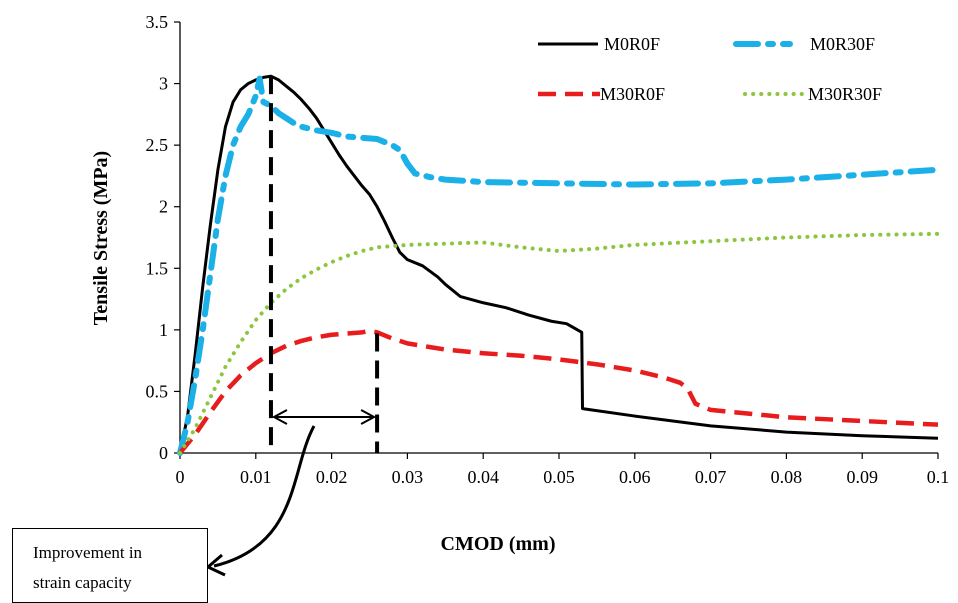 The image size is (958, 603). What do you see at coordinates (332, 477) in the screenshot?
I see `x-tick-label: 0.02` at bounding box center [332, 477].